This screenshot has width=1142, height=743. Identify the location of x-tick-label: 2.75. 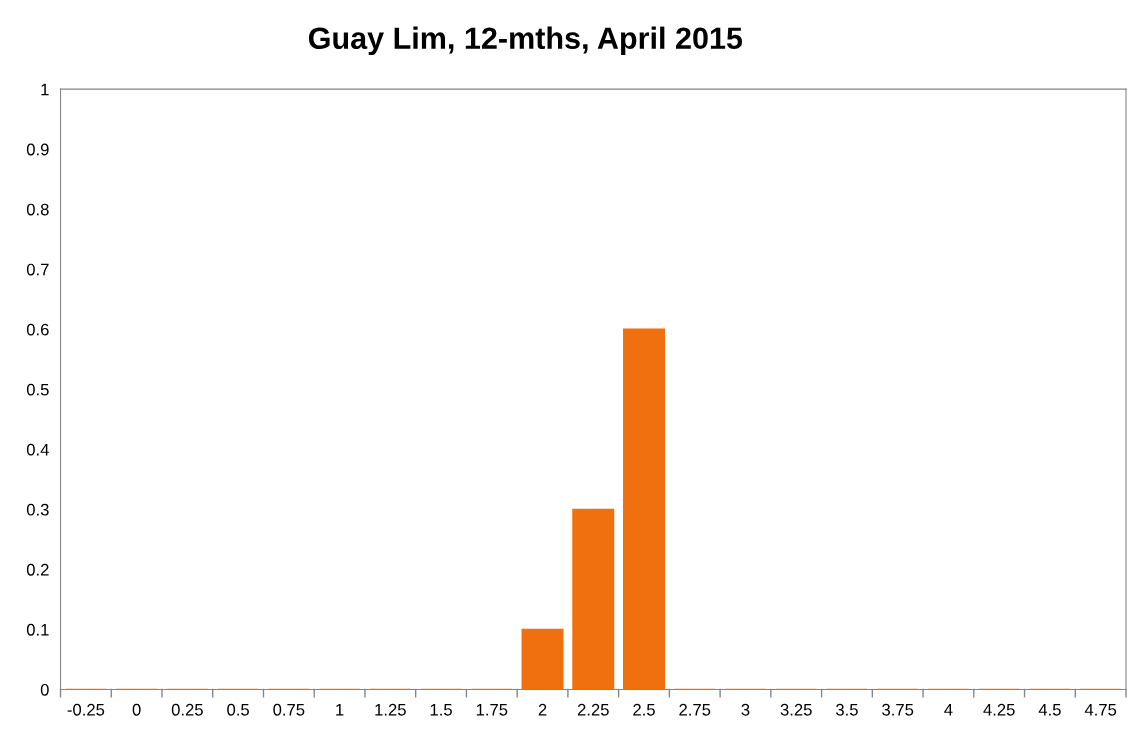
(695, 709).